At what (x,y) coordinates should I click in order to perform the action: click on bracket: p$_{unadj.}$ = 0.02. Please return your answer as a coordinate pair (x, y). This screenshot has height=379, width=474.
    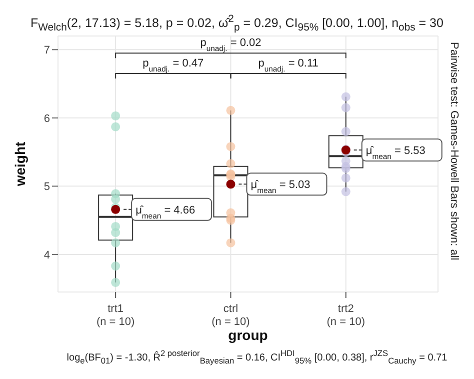
    Looking at the image, I should click on (230, 48).